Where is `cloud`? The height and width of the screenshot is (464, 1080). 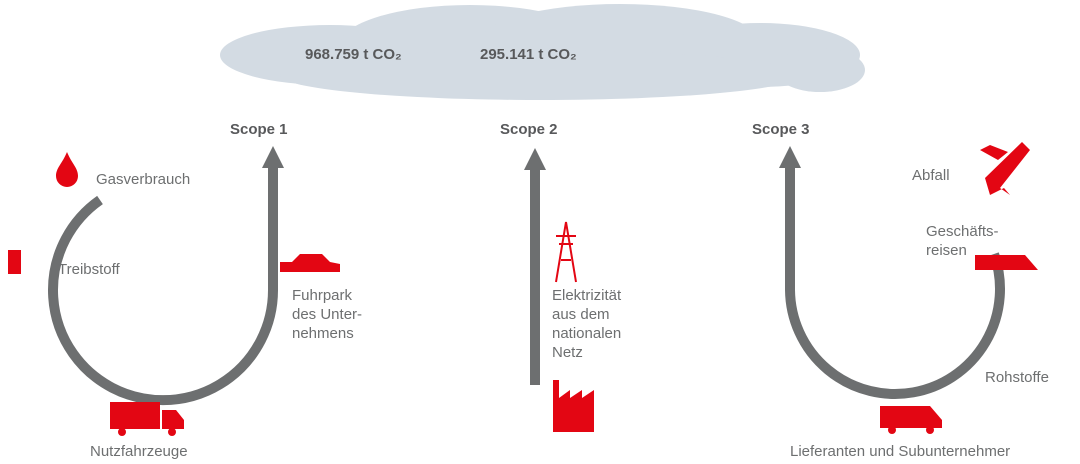 cloud is located at coordinates (542, 52).